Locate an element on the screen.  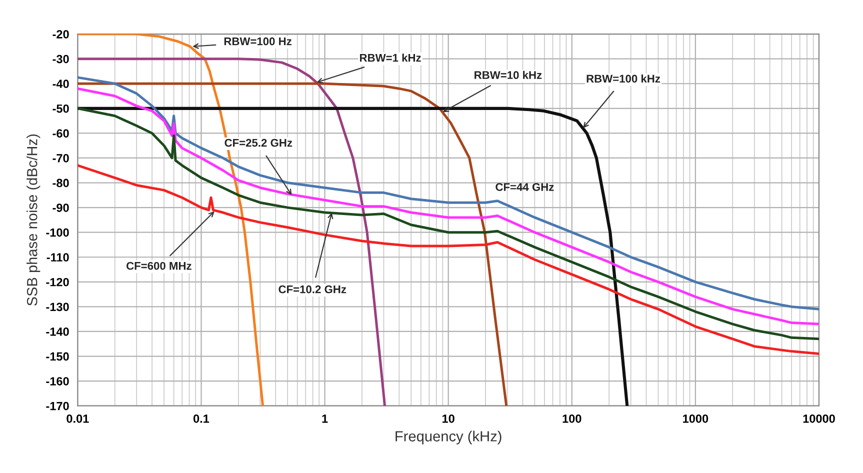
y-tick-label: -160 is located at coordinates (57, 381).